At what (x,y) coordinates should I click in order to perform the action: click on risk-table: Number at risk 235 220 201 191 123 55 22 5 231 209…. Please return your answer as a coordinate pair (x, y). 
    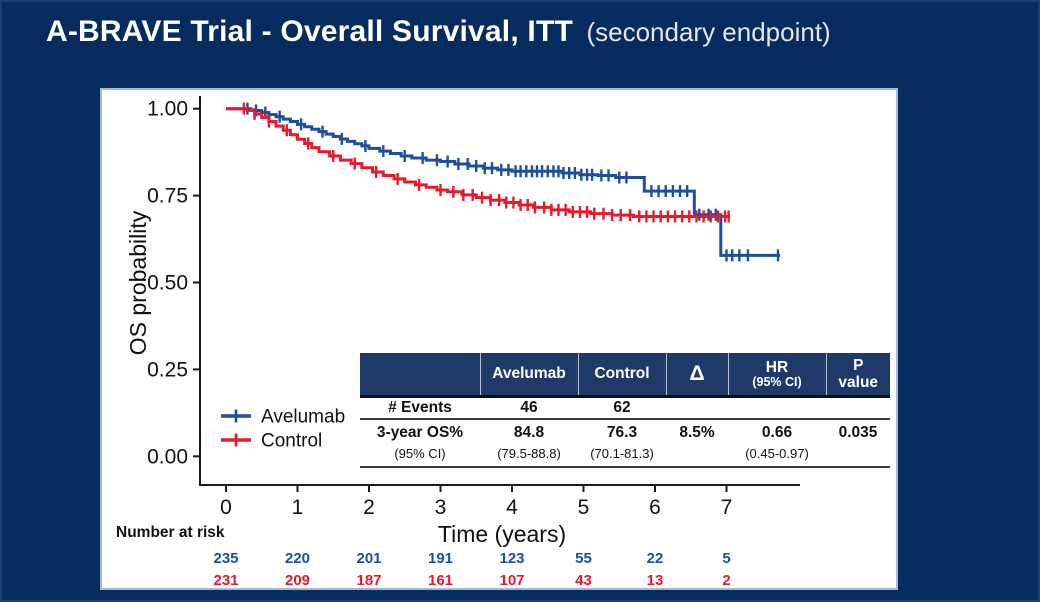
    Looking at the image, I should click on (423, 556).